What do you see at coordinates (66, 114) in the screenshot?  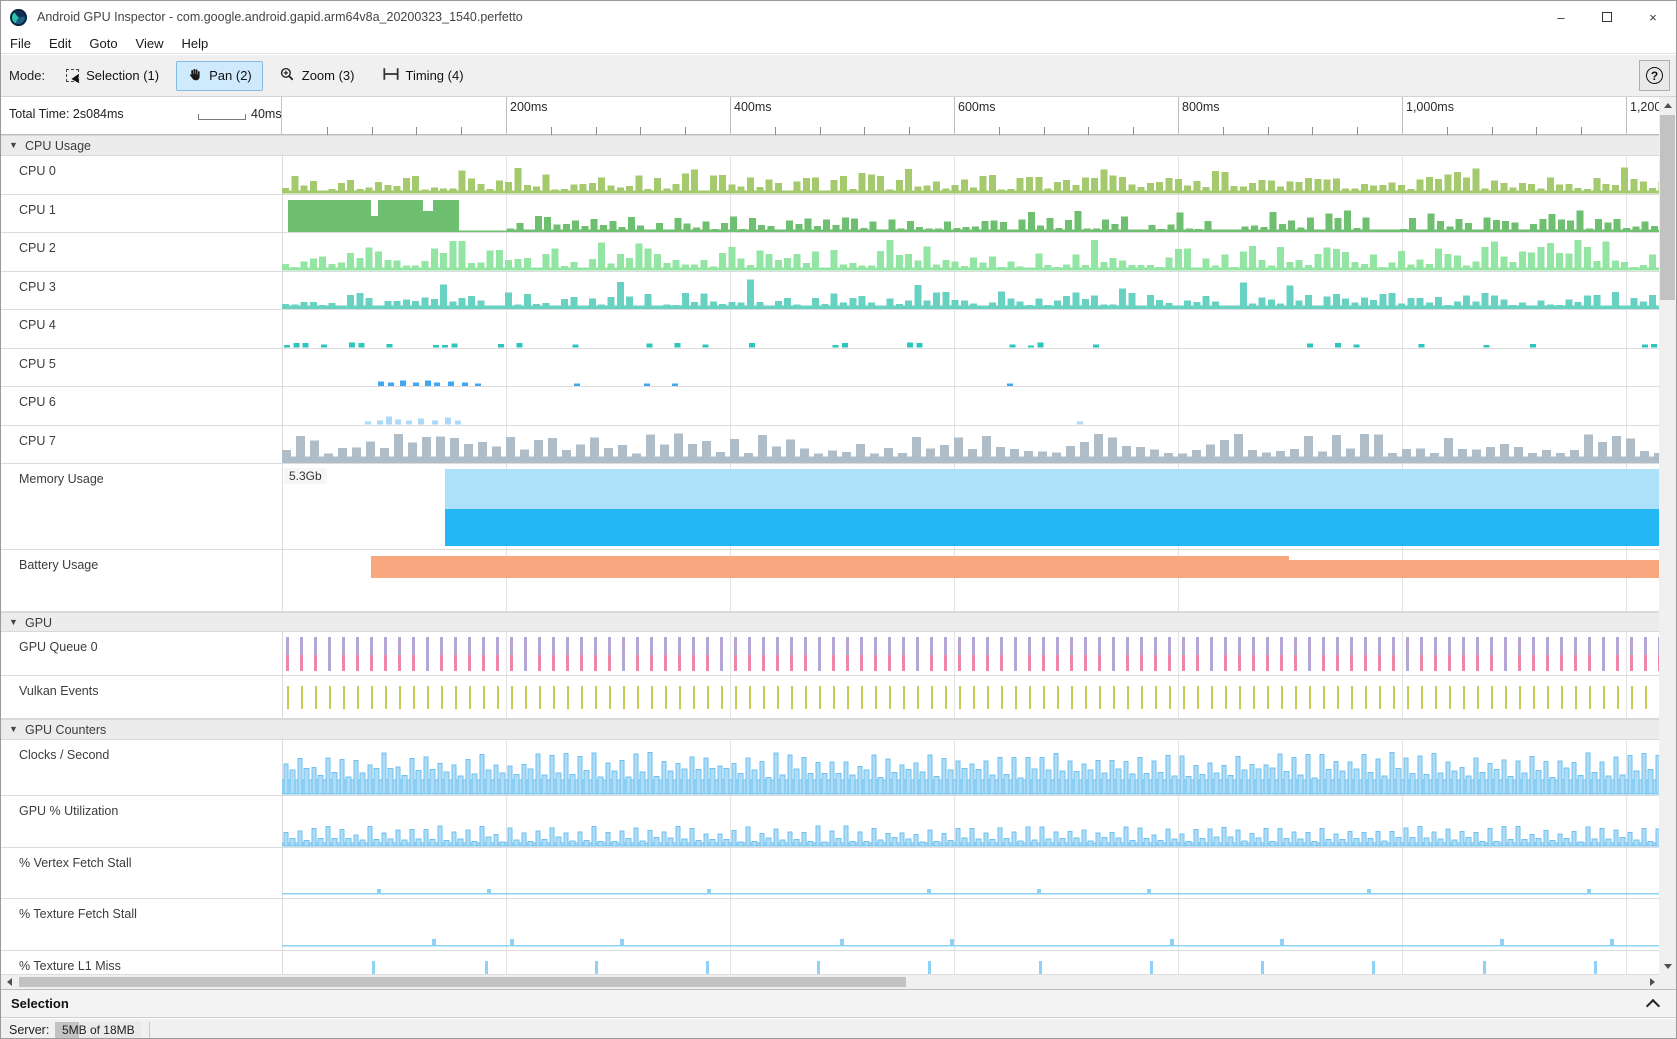 I see `total-time-label: Total Time: 2s084ms` at bounding box center [66, 114].